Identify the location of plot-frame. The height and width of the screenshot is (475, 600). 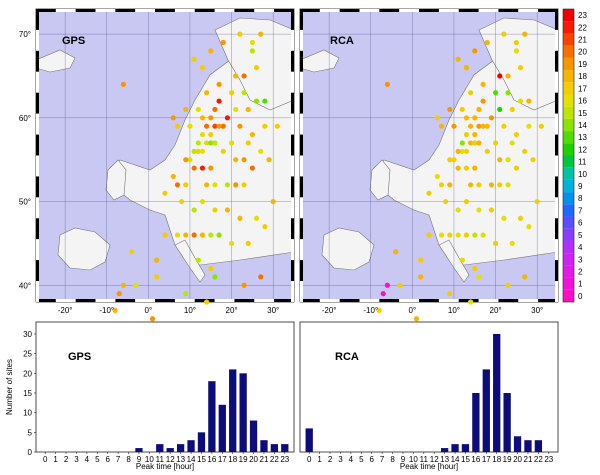
(429, 387).